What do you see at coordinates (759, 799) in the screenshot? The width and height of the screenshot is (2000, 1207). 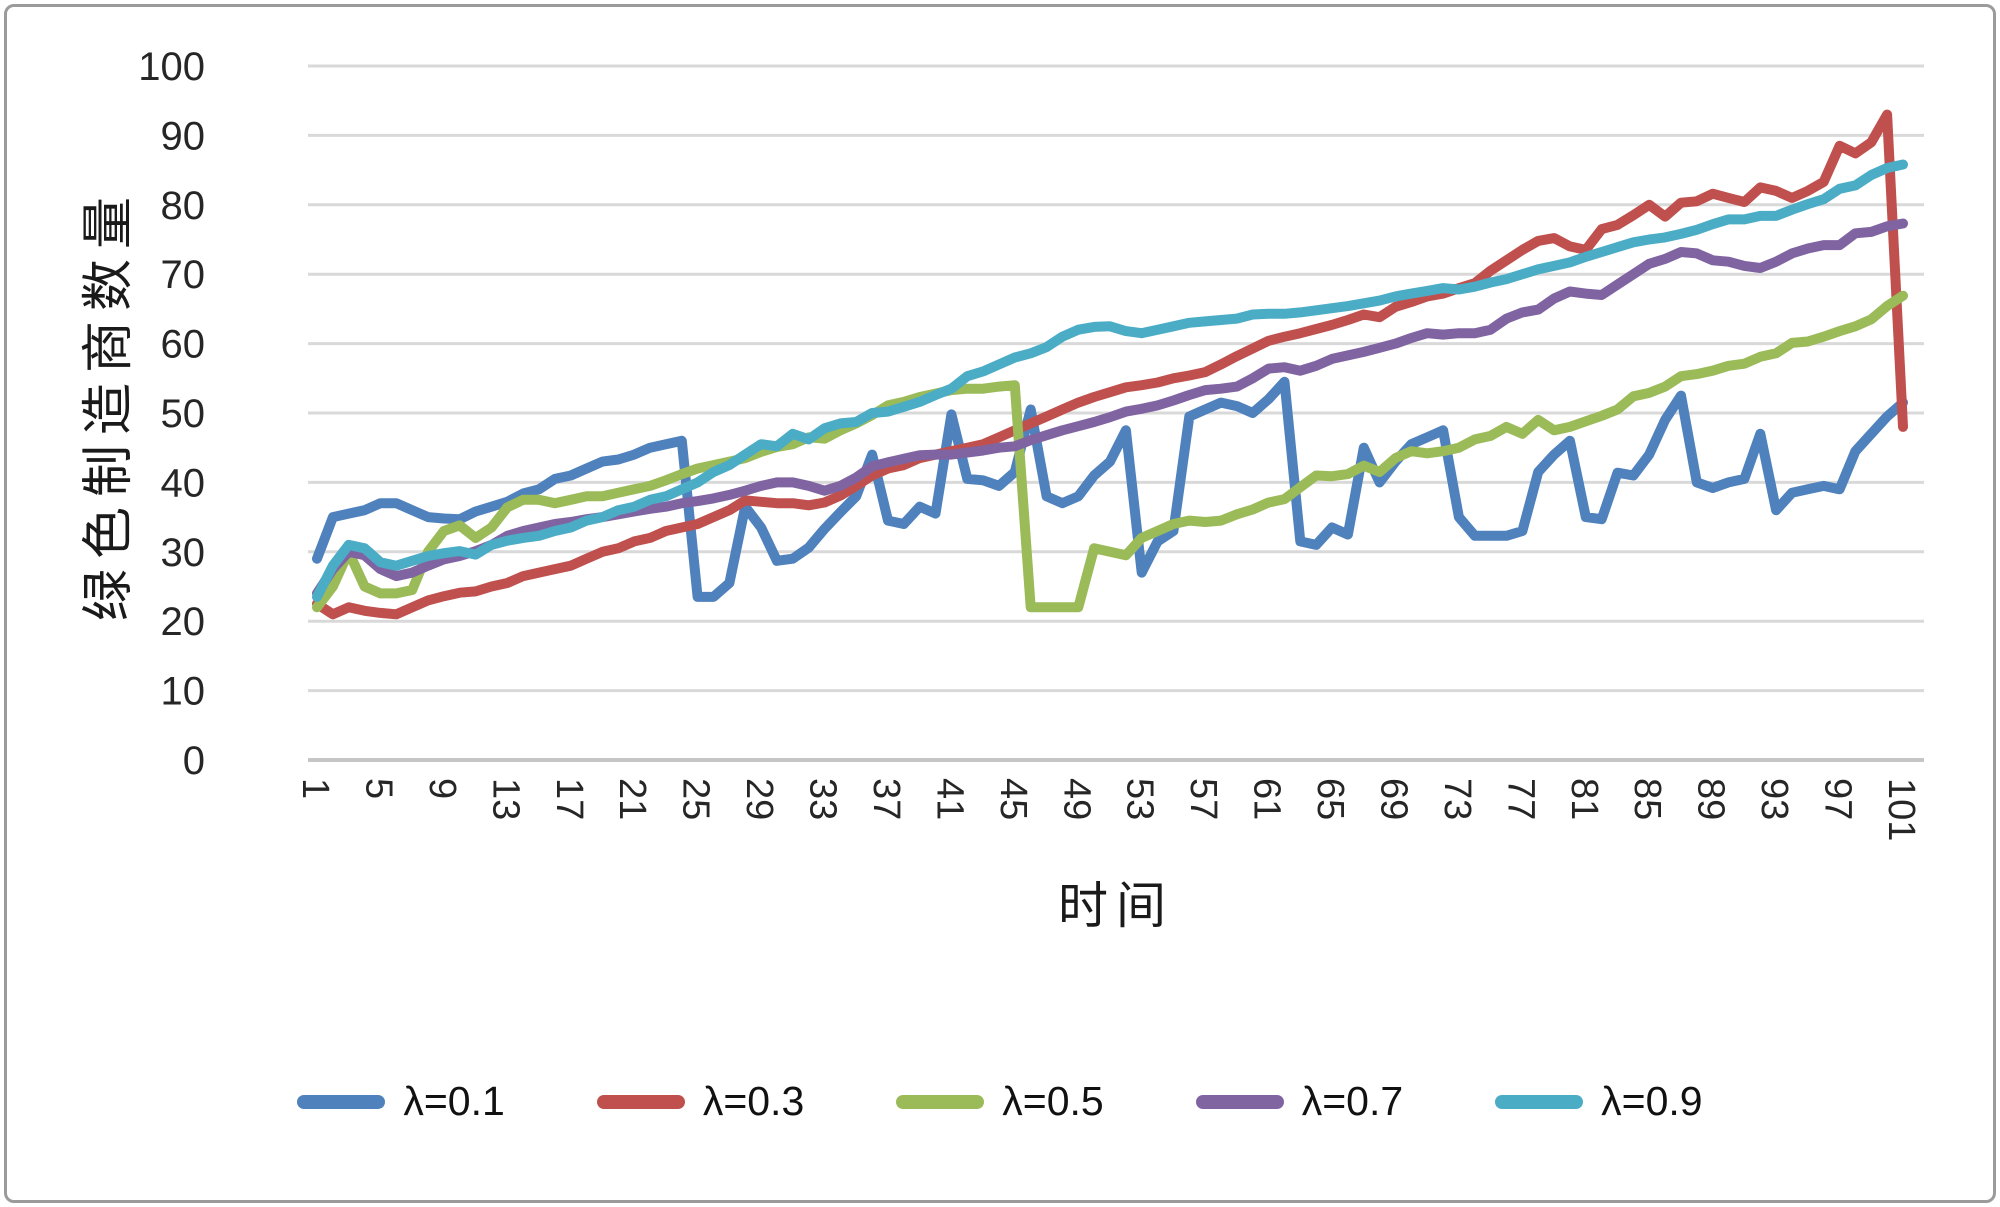 I see `x-tick-label: 29` at bounding box center [759, 799].